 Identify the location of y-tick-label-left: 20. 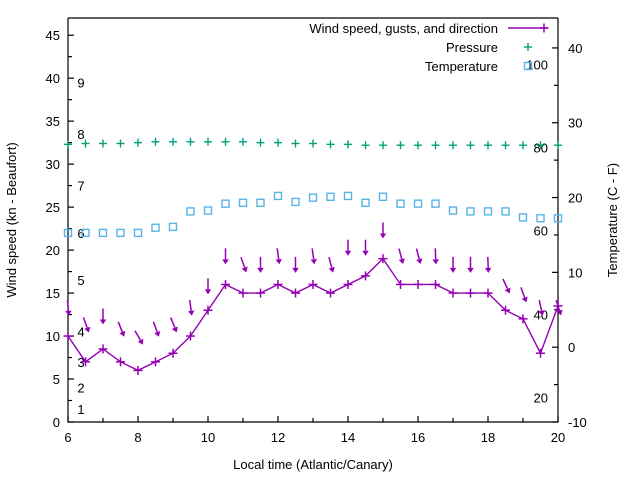
(53, 250).